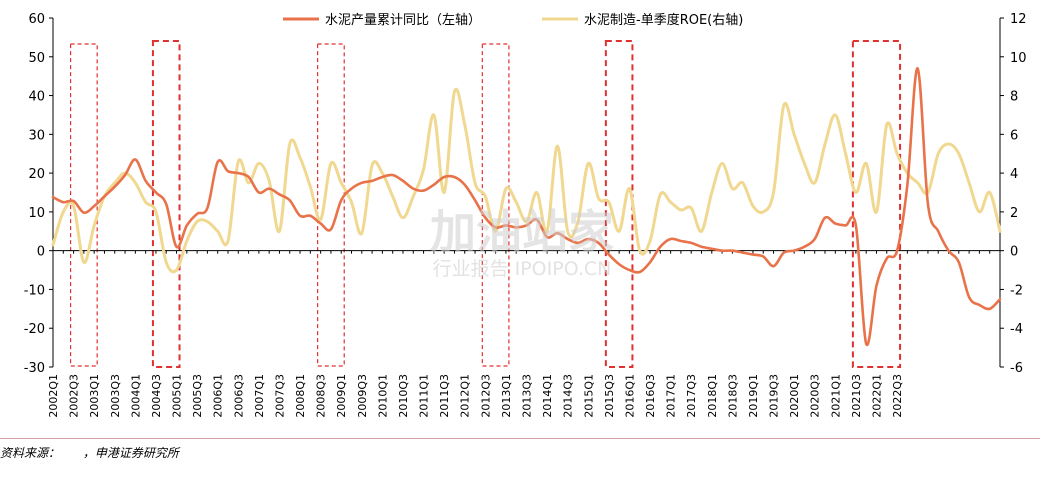  What do you see at coordinates (753, 396) in the screenshot?
I see `x-tick-label: 2019Q1` at bounding box center [753, 396].